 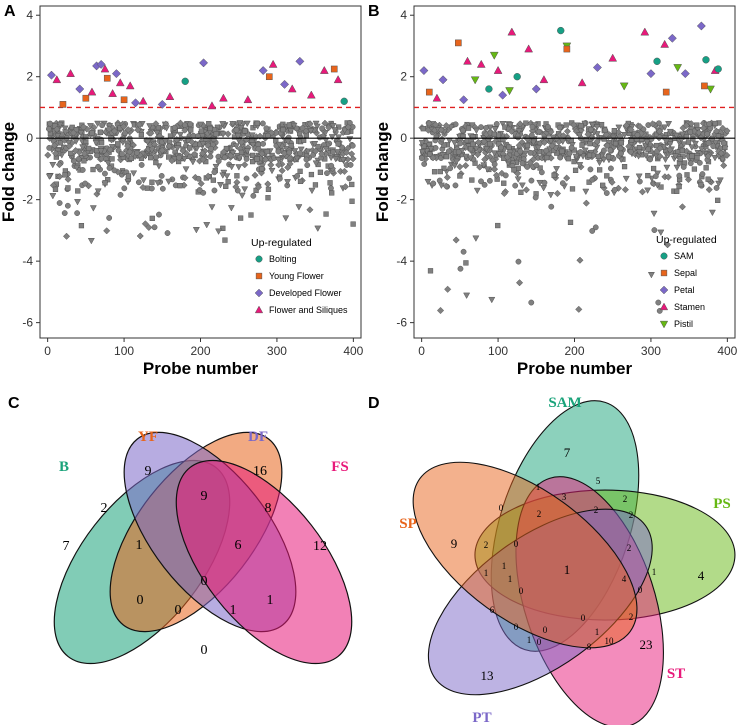 I want to click on venn-ellipse-sp, so click(x=525, y=555).